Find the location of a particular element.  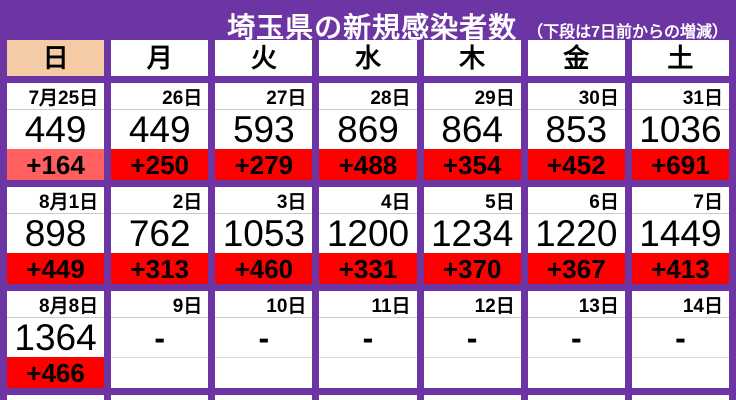

day-cell-week1-col6: 31日 1036 +691 is located at coordinates (680, 131).